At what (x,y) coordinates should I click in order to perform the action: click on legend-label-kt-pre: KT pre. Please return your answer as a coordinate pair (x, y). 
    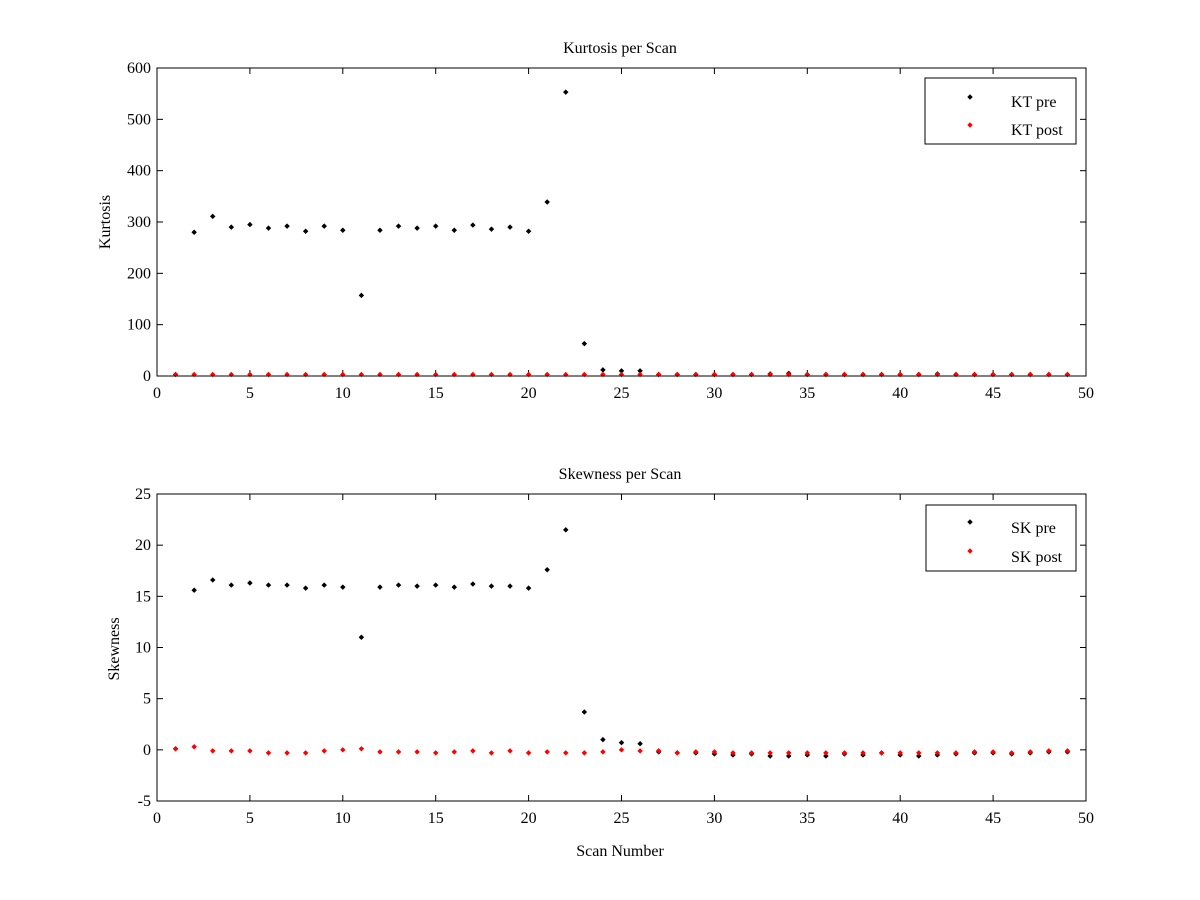
    Looking at the image, I should click on (1033, 102).